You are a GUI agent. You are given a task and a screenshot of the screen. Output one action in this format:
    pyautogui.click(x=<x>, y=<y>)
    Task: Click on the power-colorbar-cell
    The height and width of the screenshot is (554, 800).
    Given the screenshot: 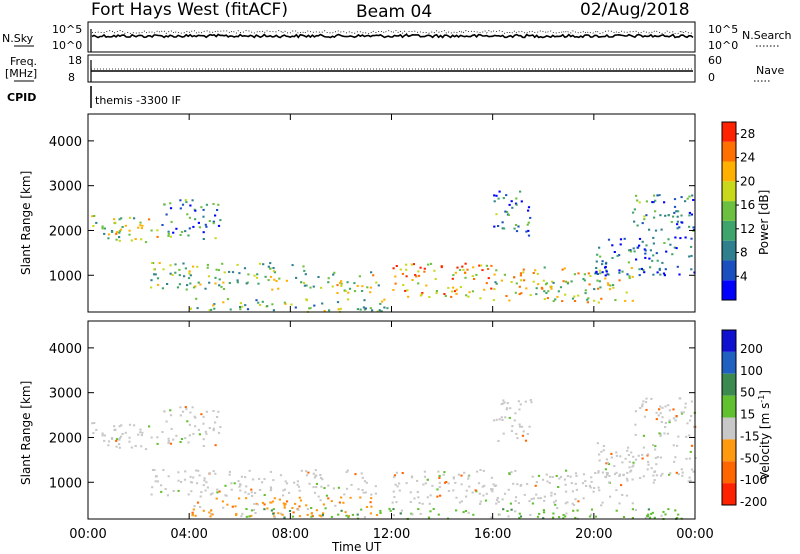 What is the action you would take?
    pyautogui.click(x=729, y=211)
    